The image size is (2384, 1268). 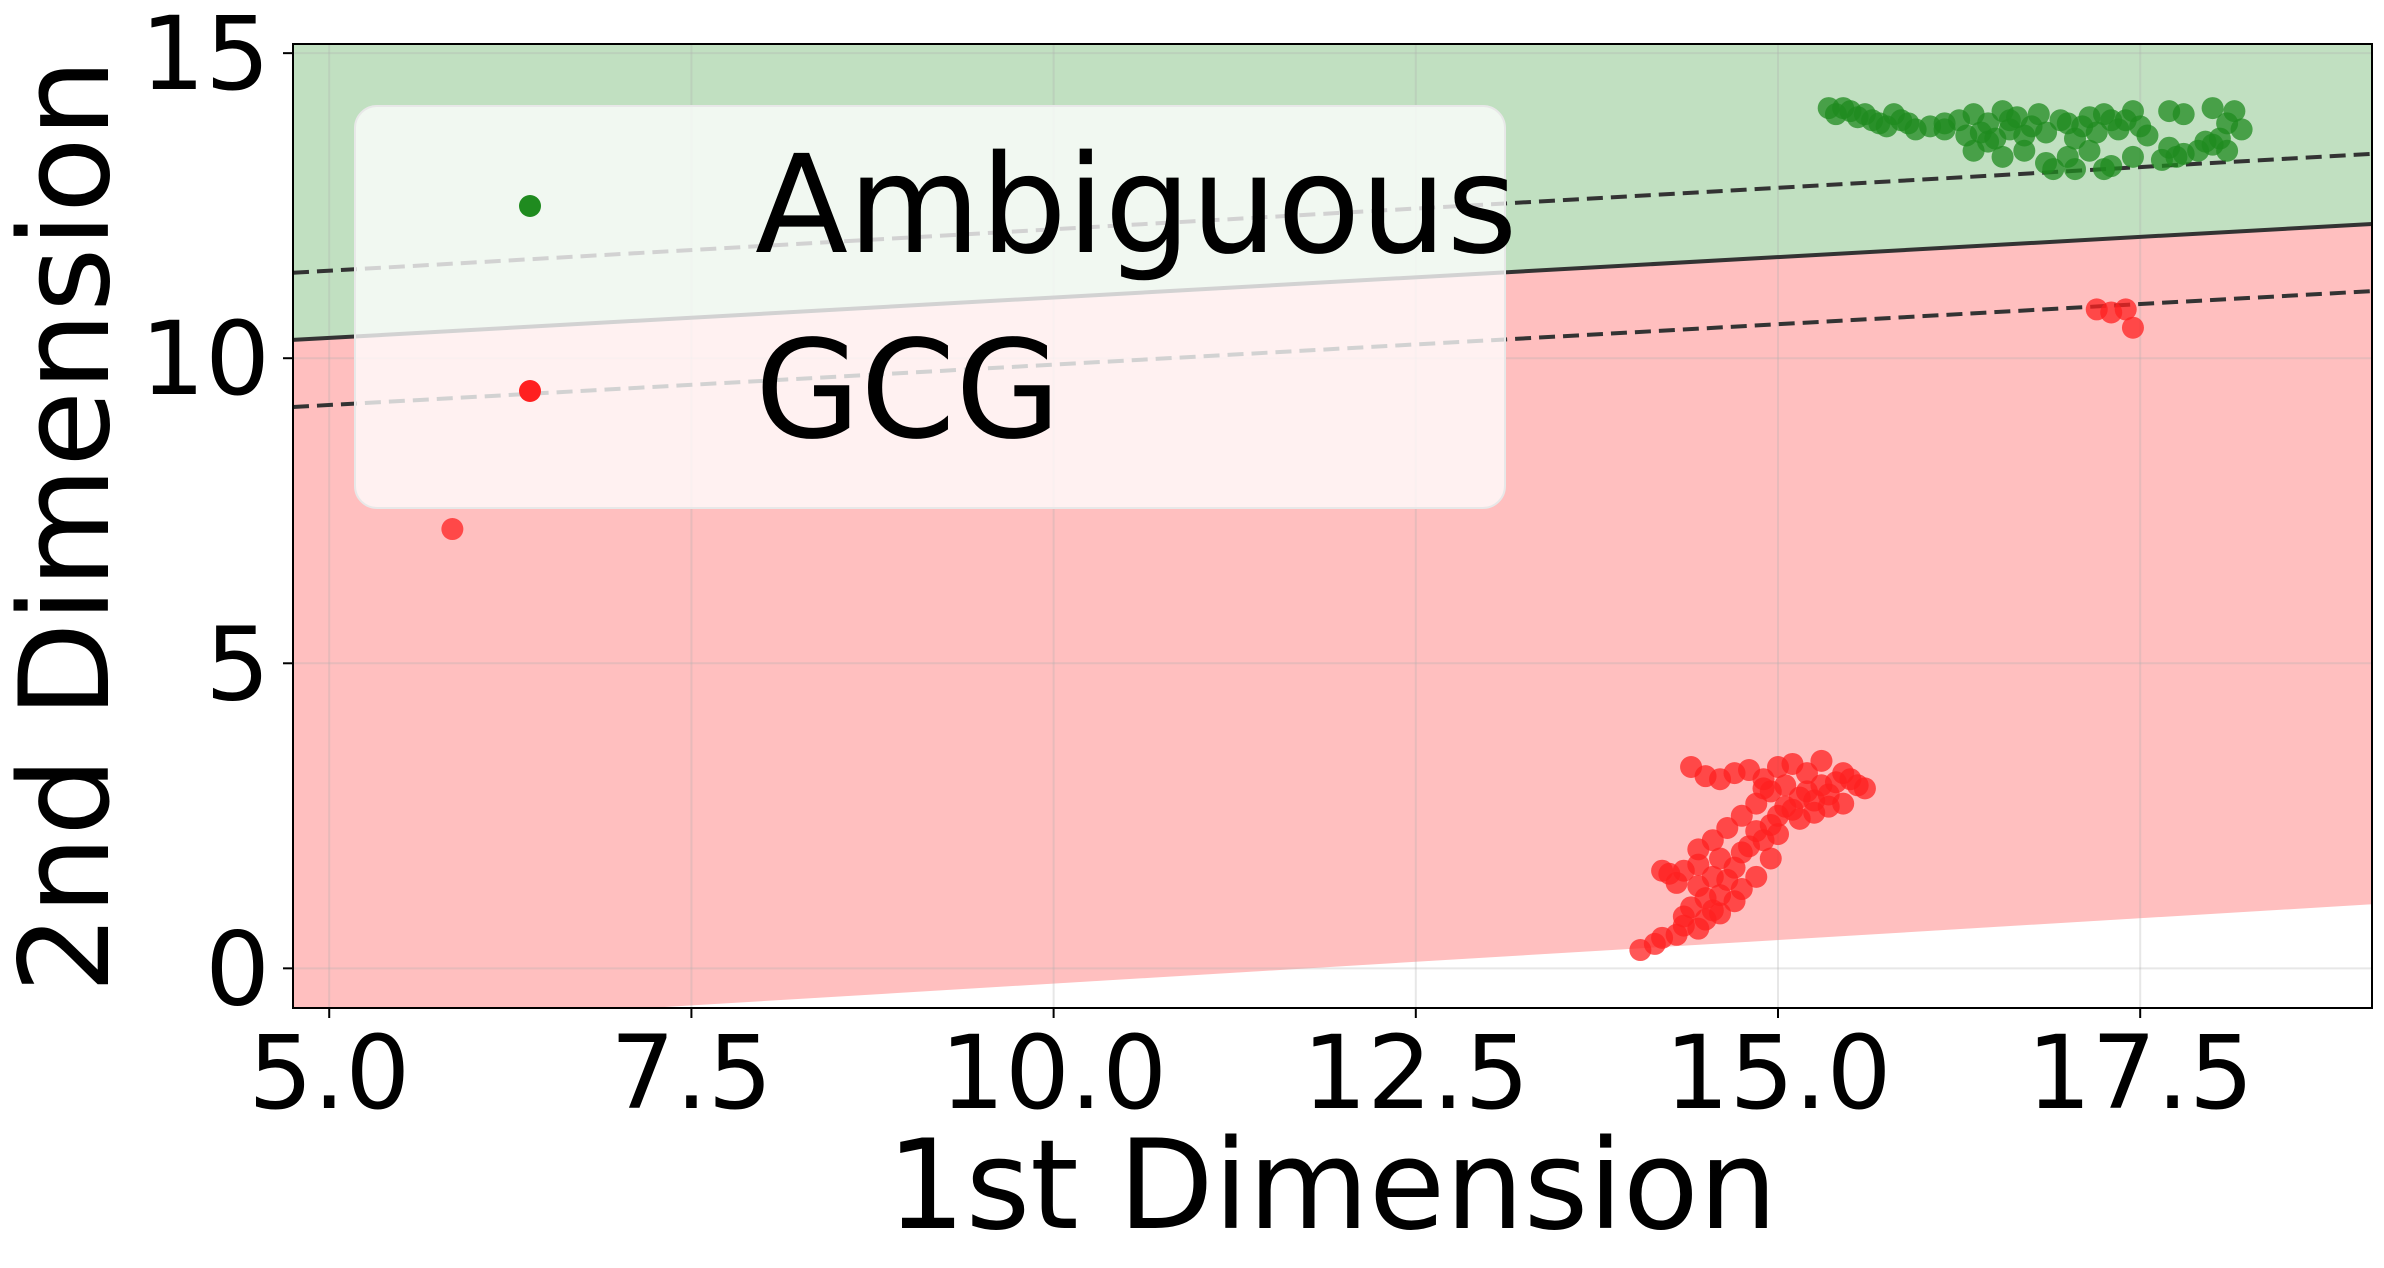 What do you see at coordinates (205, 359) in the screenshot?
I see `y-tick-label: 10` at bounding box center [205, 359].